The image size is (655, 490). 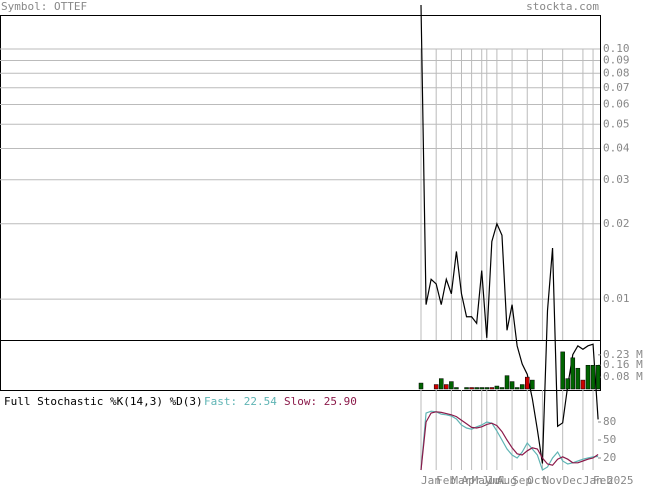 I want to click on y-tick-label: 0.09, so click(x=616, y=59).